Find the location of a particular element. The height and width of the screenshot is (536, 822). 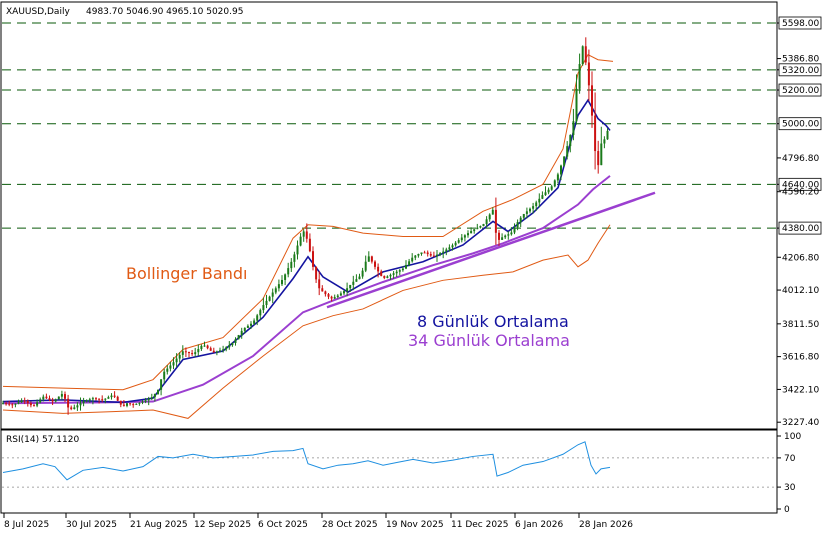

price-tick-label: 3227.40 is located at coordinates (800, 423).